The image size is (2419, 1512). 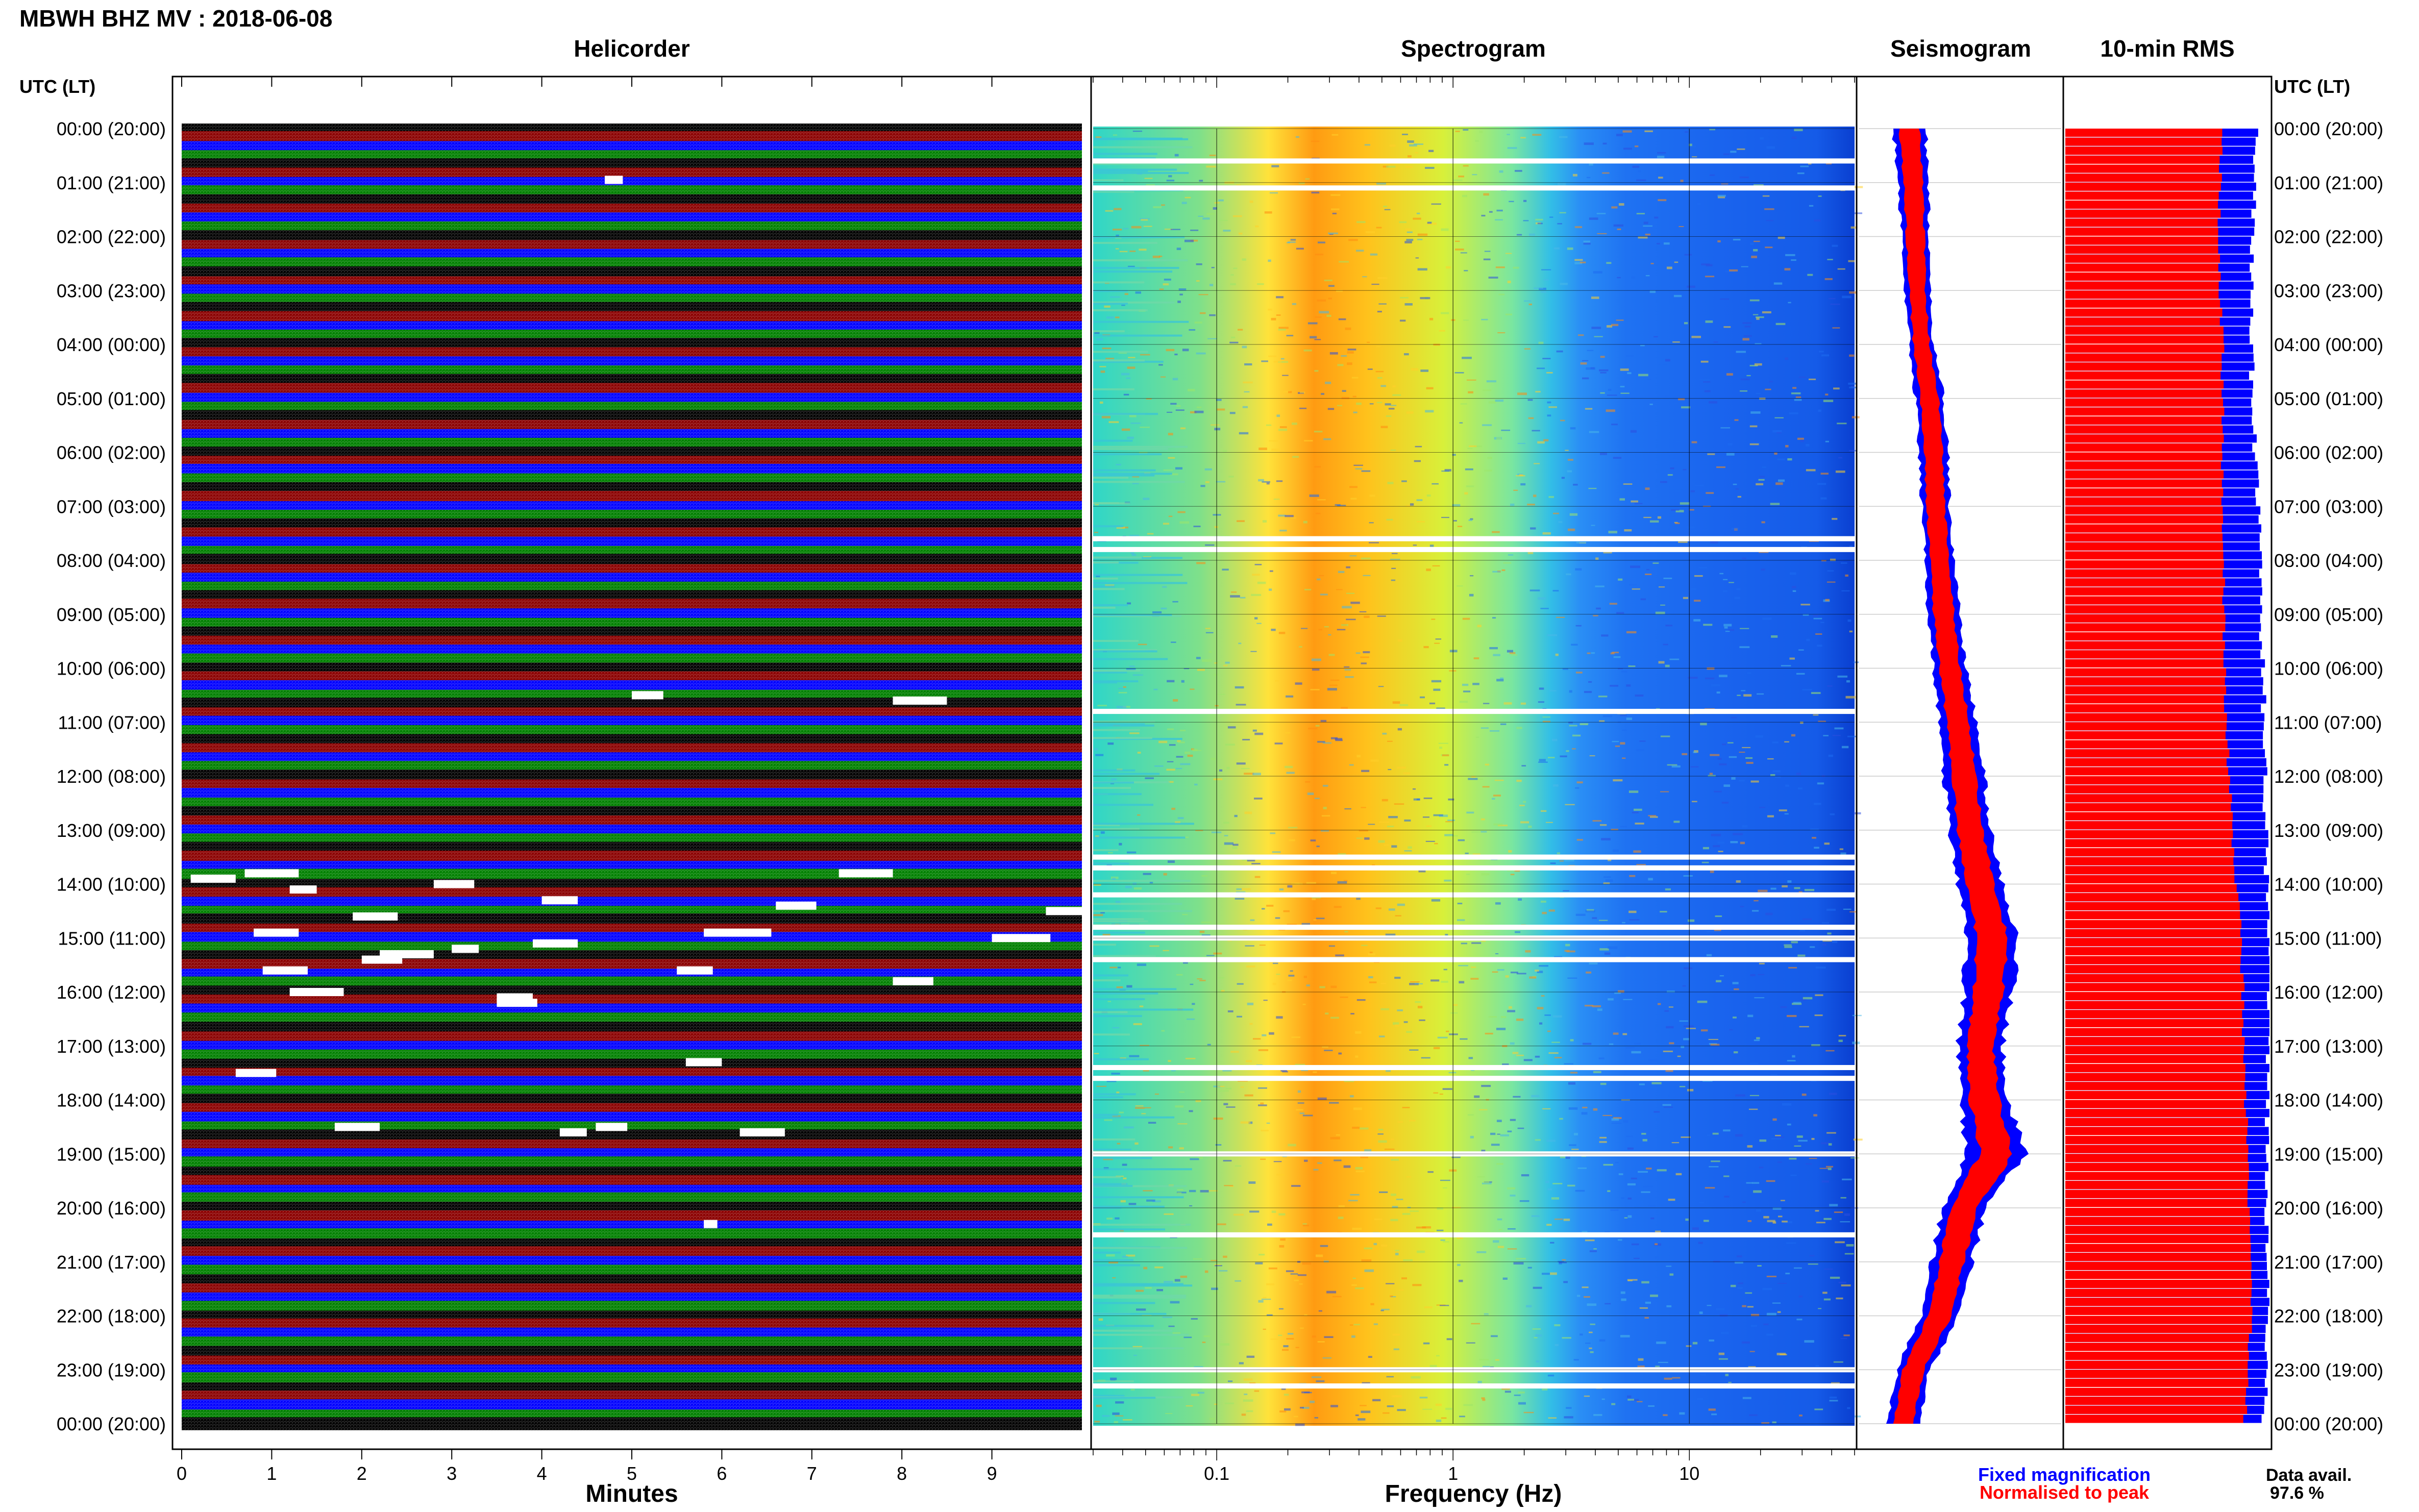 What do you see at coordinates (111, 1046) in the screenshot?
I see `time-label-left: 17:00 (13:00)` at bounding box center [111, 1046].